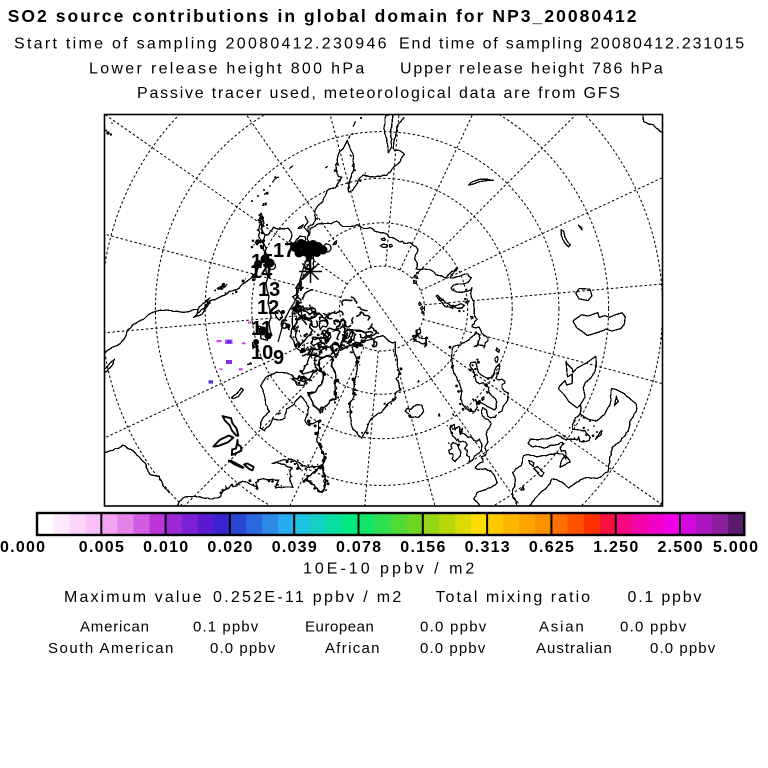 The height and width of the screenshot is (768, 768). What do you see at coordinates (574, 648) in the screenshot?
I see `svg-text: Australian` at bounding box center [574, 648].